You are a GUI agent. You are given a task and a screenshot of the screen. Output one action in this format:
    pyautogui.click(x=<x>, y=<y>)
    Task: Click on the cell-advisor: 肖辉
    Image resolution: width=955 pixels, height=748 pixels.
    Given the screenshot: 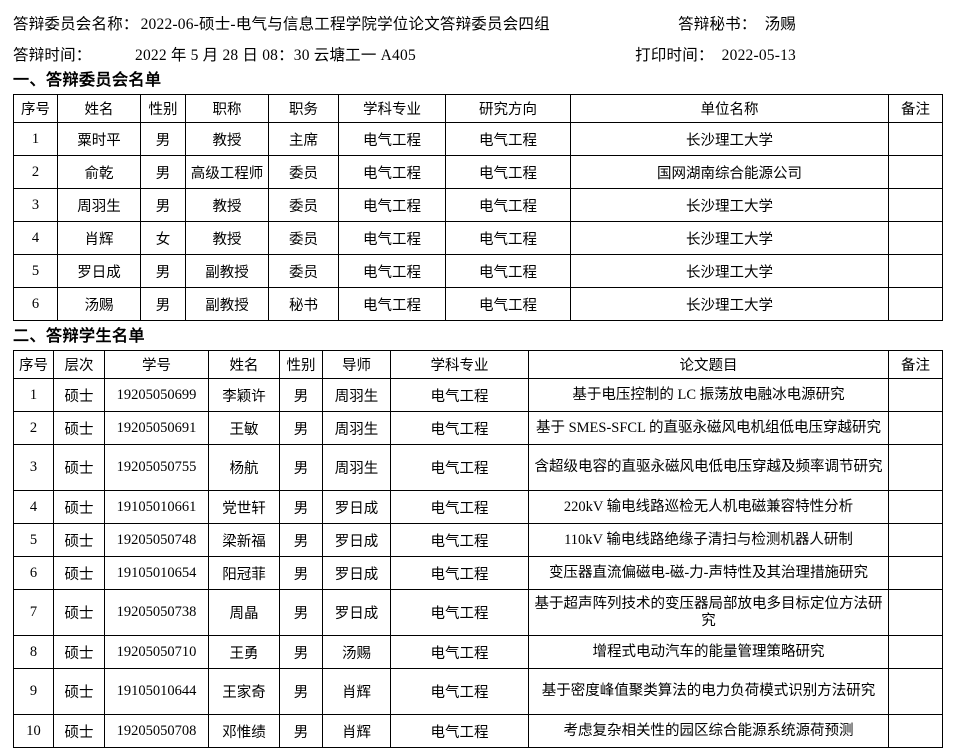 What is the action you would take?
    pyautogui.click(x=356, y=731)
    